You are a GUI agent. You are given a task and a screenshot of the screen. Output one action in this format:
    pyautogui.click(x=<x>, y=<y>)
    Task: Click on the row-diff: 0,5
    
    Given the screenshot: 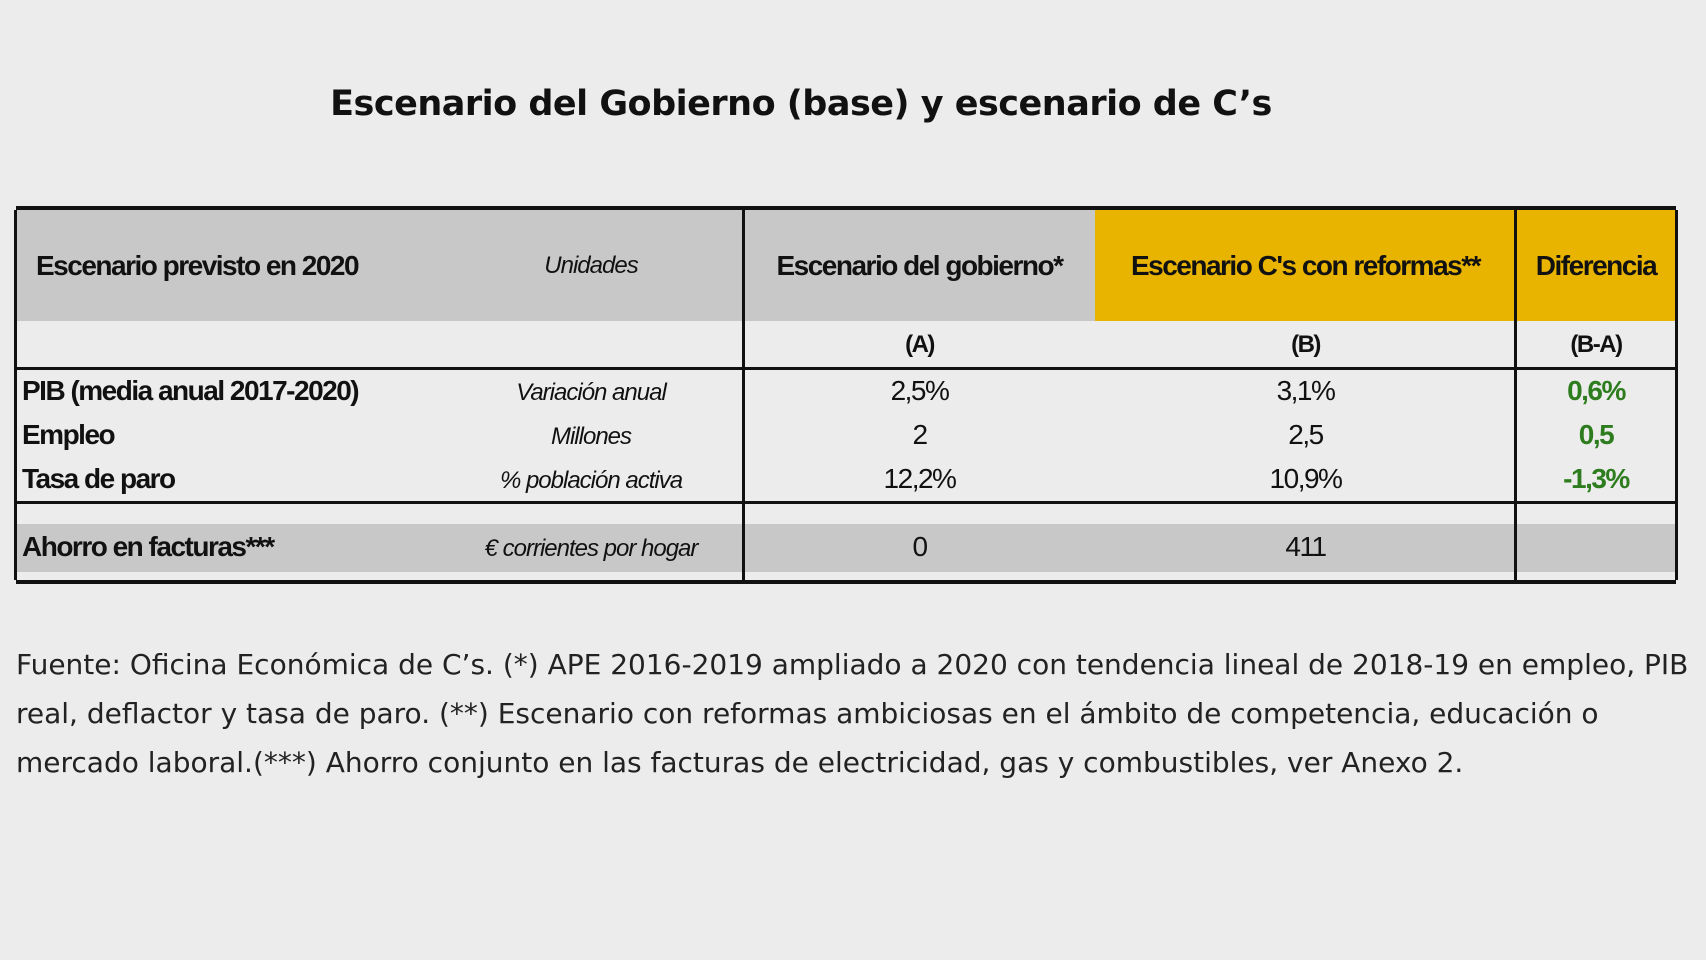 What is the action you would take?
    pyautogui.click(x=1596, y=434)
    